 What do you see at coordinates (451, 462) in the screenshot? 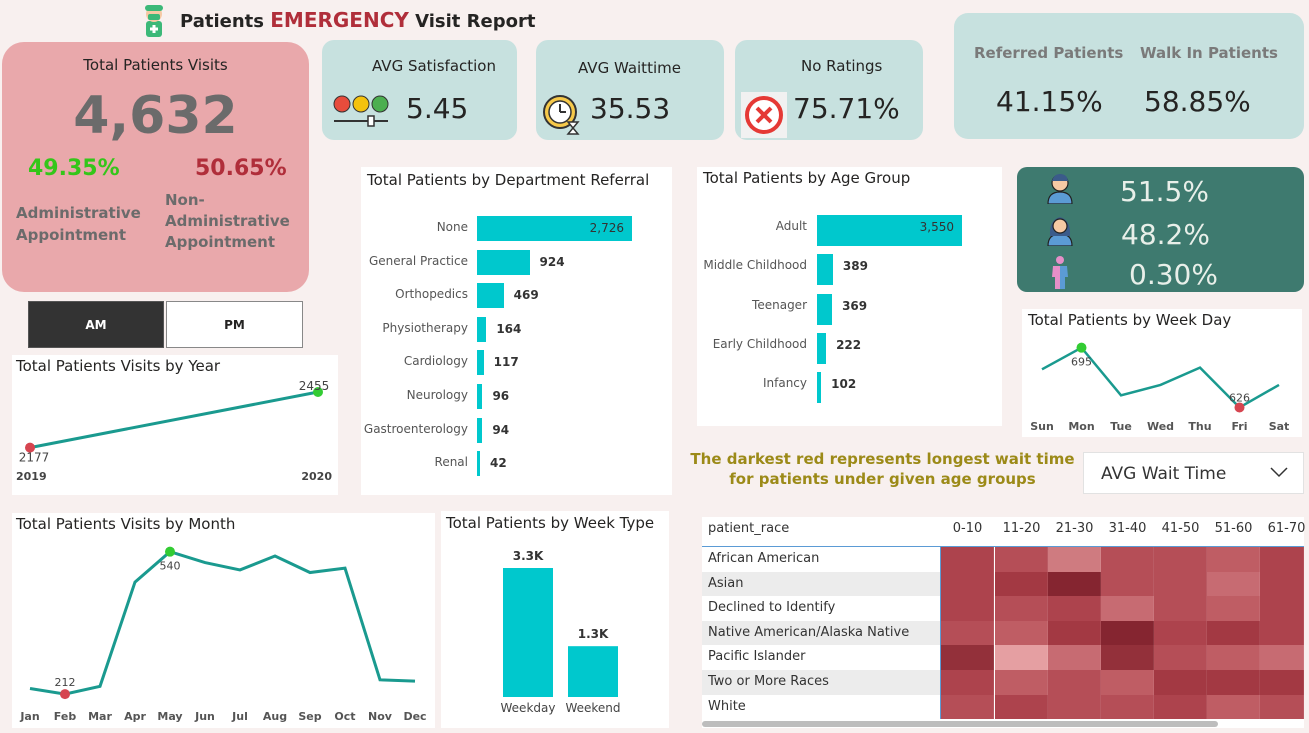
I see `bar-category-label: Renal` at bounding box center [451, 462].